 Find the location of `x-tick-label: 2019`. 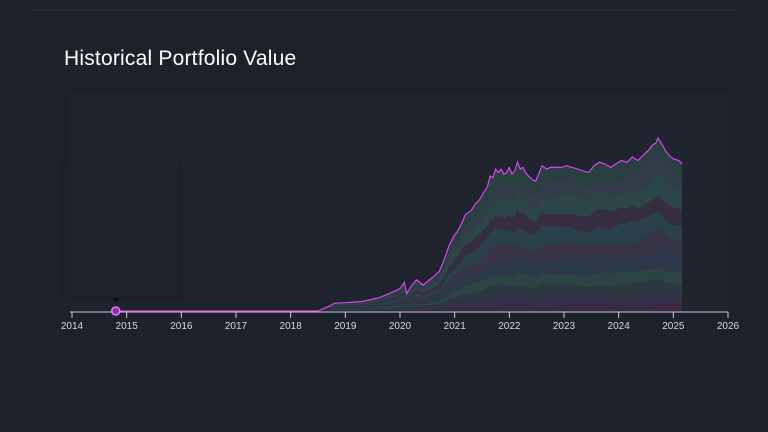

x-tick-label: 2019 is located at coordinates (345, 326).